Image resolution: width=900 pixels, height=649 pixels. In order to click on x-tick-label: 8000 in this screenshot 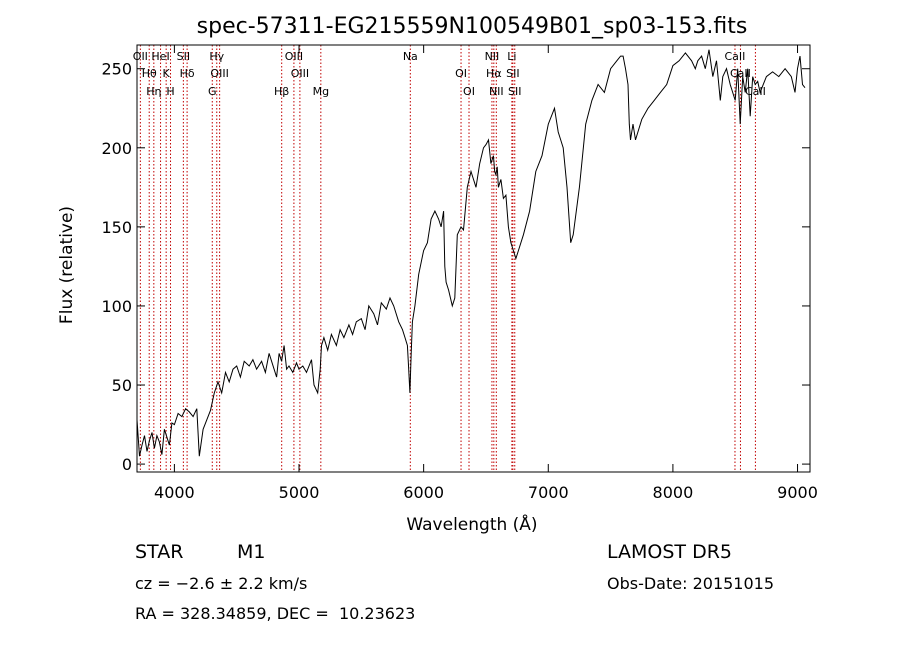, I will do `click(673, 492)`.